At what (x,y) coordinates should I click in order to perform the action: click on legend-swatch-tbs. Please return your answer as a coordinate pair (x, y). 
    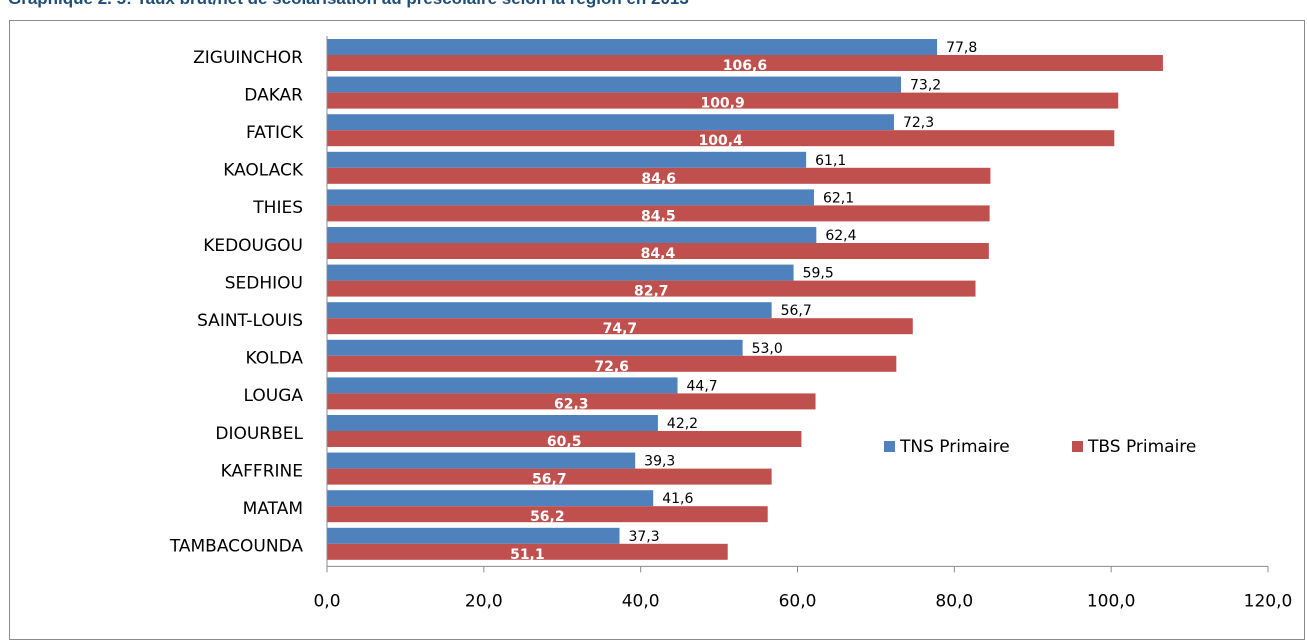
    Looking at the image, I should click on (1077, 446).